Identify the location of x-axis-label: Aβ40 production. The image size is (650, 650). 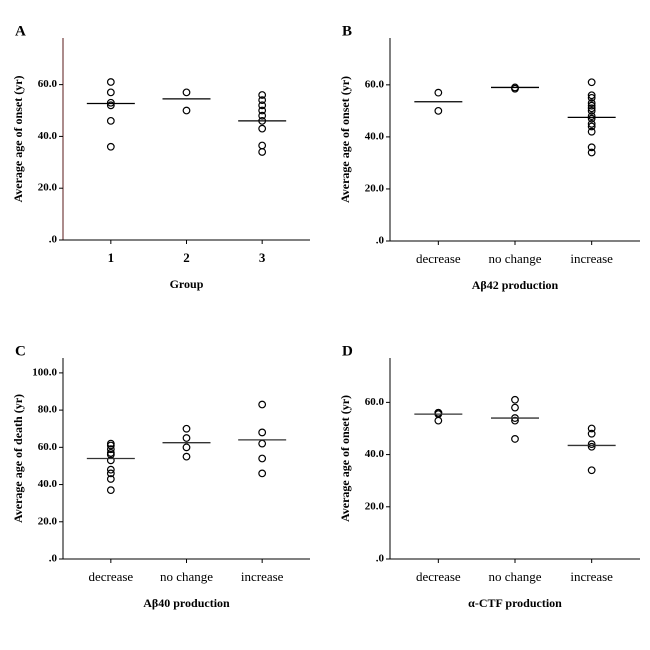
(186, 603).